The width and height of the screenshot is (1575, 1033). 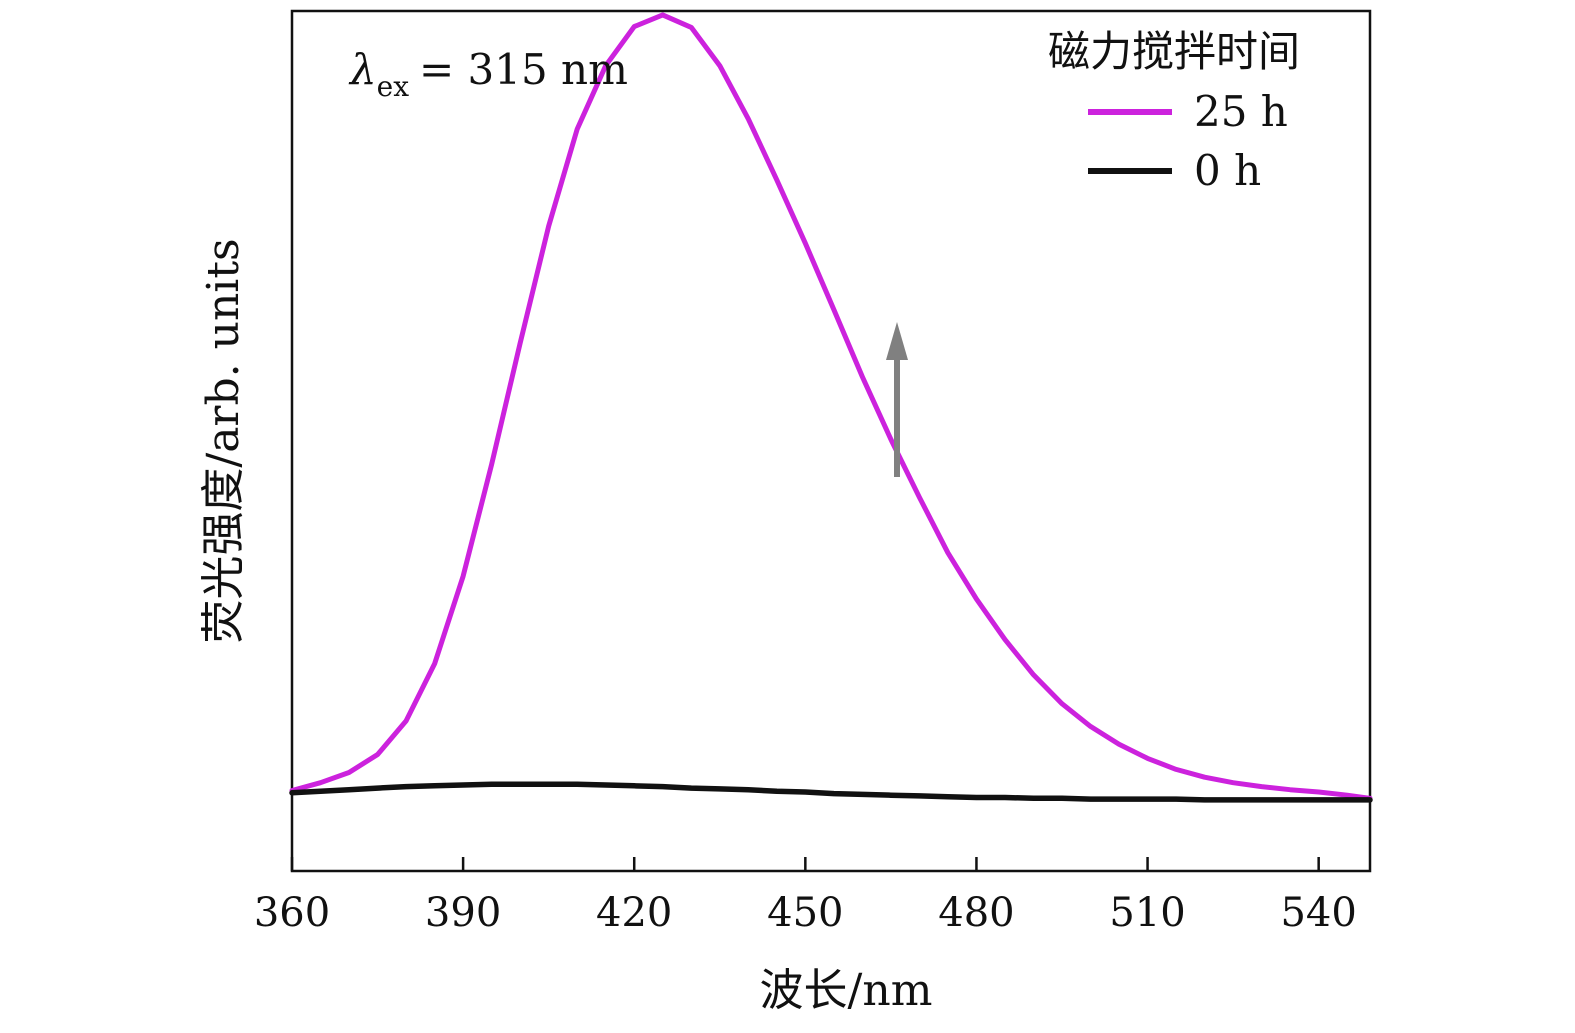 What do you see at coordinates (463, 913) in the screenshot?
I see `x-tick-label-390: 390` at bounding box center [463, 913].